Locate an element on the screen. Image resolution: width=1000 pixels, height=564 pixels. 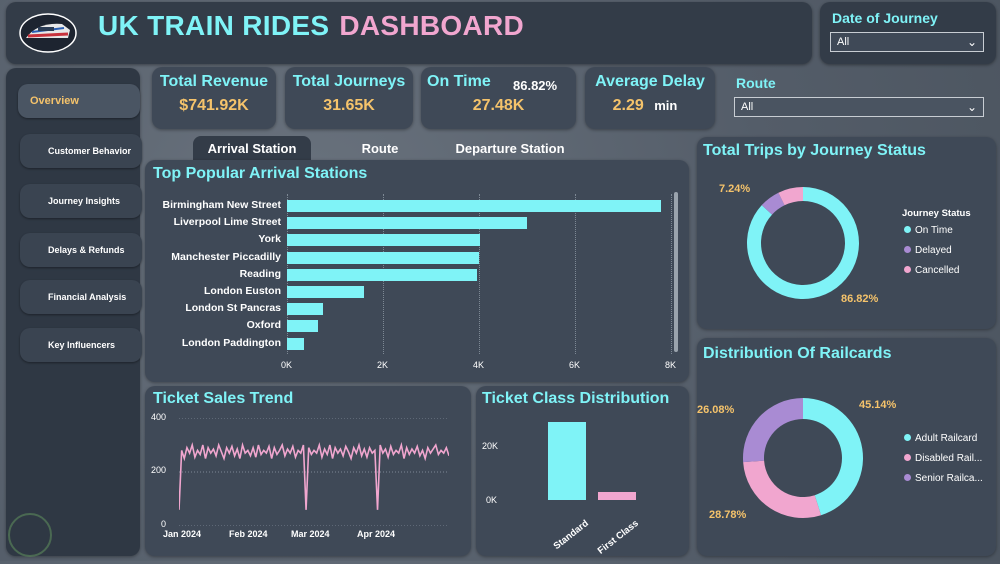
sales-line is located at coordinates (314, 475).